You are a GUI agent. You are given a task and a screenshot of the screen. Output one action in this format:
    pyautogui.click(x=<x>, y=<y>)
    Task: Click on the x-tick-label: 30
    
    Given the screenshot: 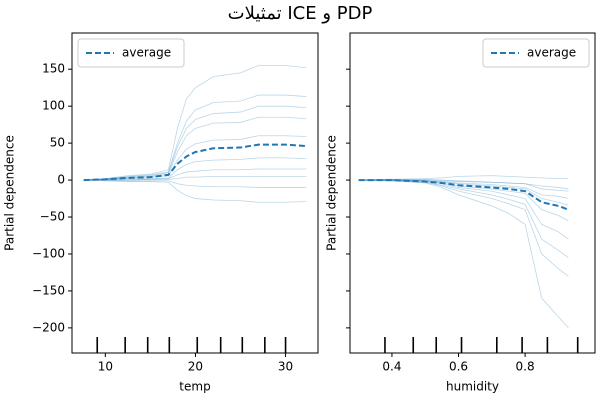 What is the action you would take?
    pyautogui.click(x=285, y=367)
    